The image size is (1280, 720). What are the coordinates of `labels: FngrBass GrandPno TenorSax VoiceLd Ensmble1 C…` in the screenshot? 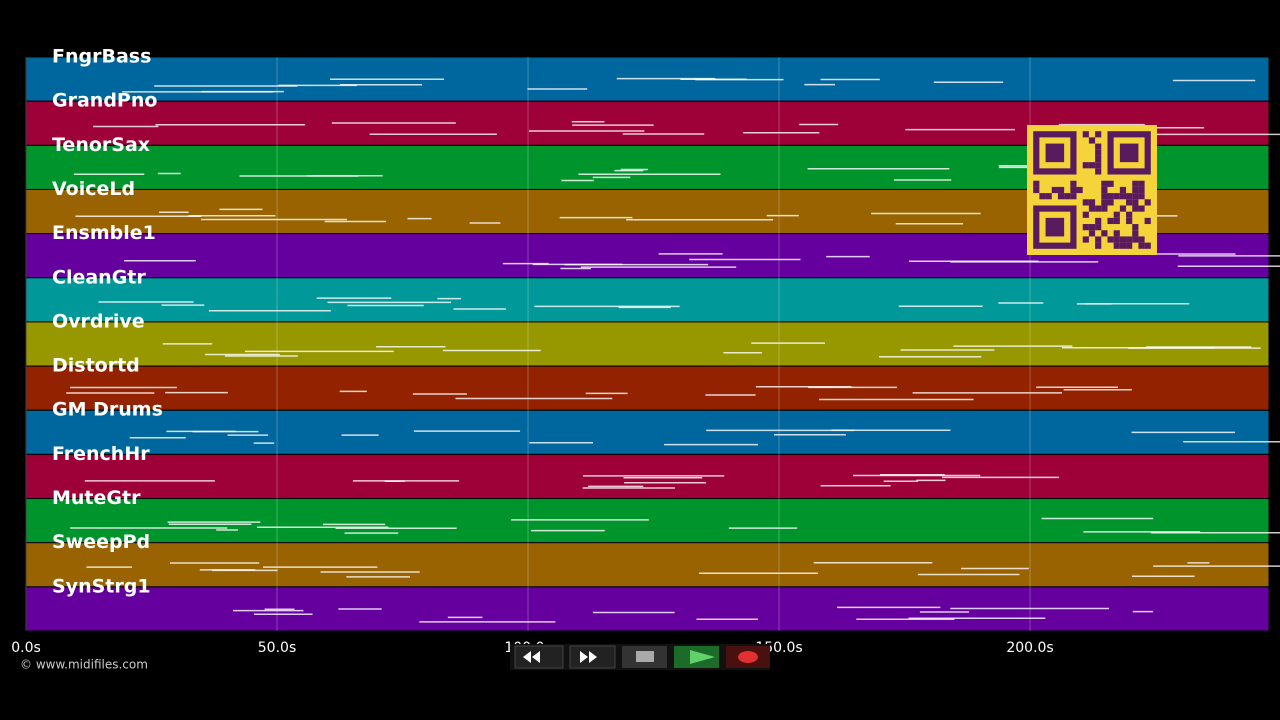 It's located at (107, 322).